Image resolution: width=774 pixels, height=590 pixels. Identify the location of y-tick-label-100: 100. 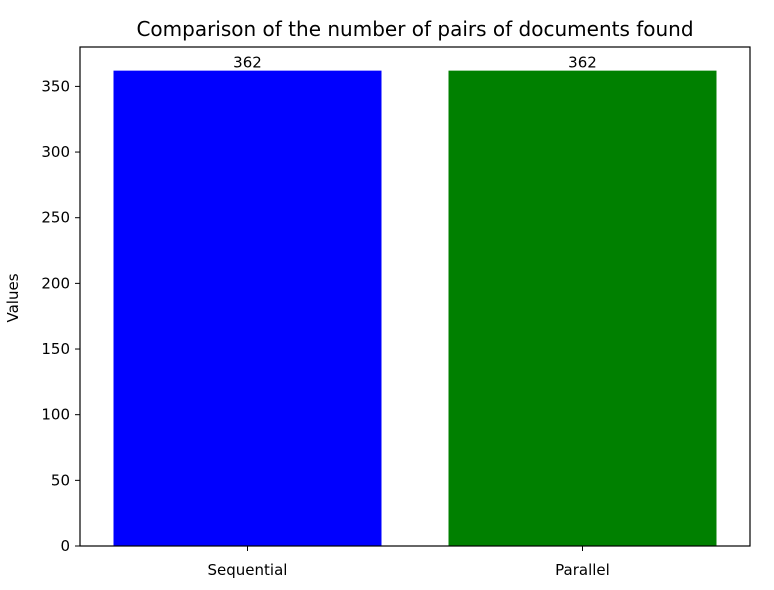
(55, 415).